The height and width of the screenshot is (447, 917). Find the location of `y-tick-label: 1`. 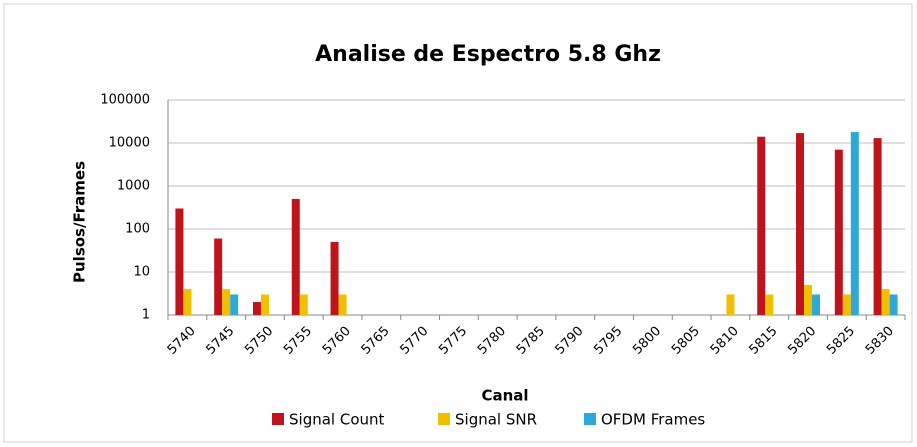

y-tick-label: 1 is located at coordinates (146, 315).